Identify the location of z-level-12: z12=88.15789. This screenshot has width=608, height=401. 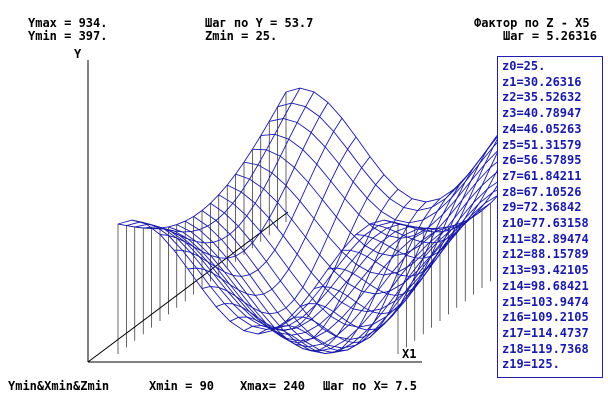
(545, 254).